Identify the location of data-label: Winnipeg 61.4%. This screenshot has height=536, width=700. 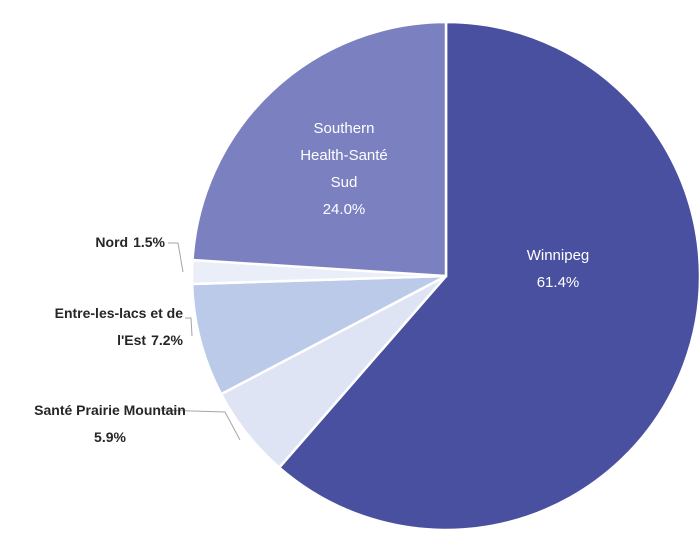
(558, 269).